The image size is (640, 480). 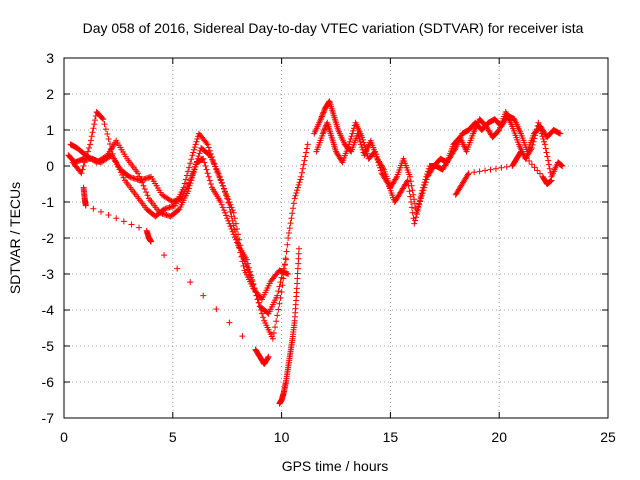 I want to click on y-tick-label: 2, so click(x=50, y=94).